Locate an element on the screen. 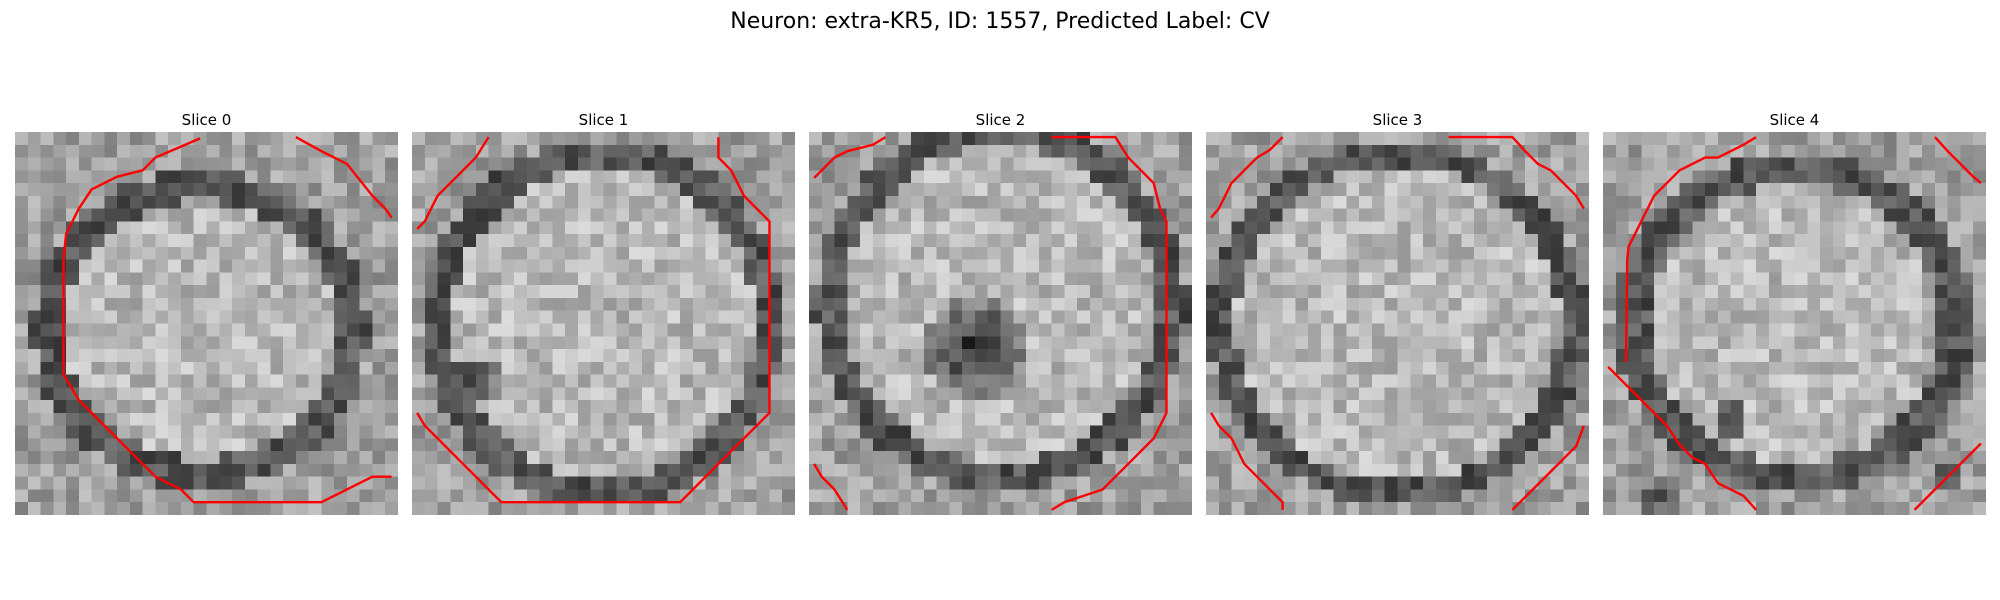 This screenshot has width=2000, height=600. slice-title-4: Slice 4 is located at coordinates (1794, 120).